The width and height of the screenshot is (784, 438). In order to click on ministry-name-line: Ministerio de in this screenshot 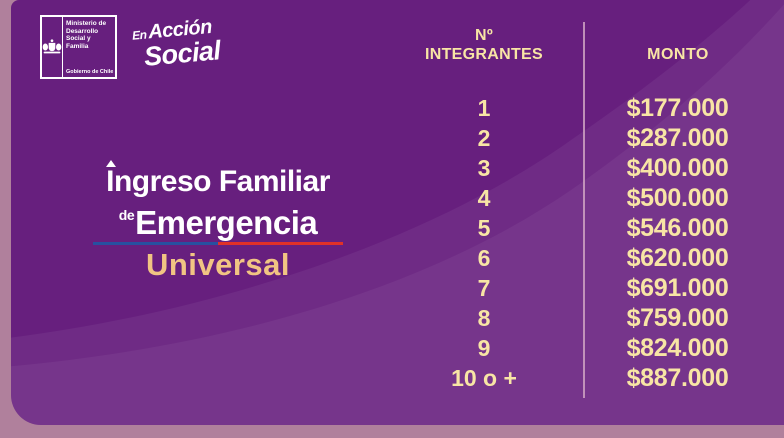, I will do `click(86, 23)`.